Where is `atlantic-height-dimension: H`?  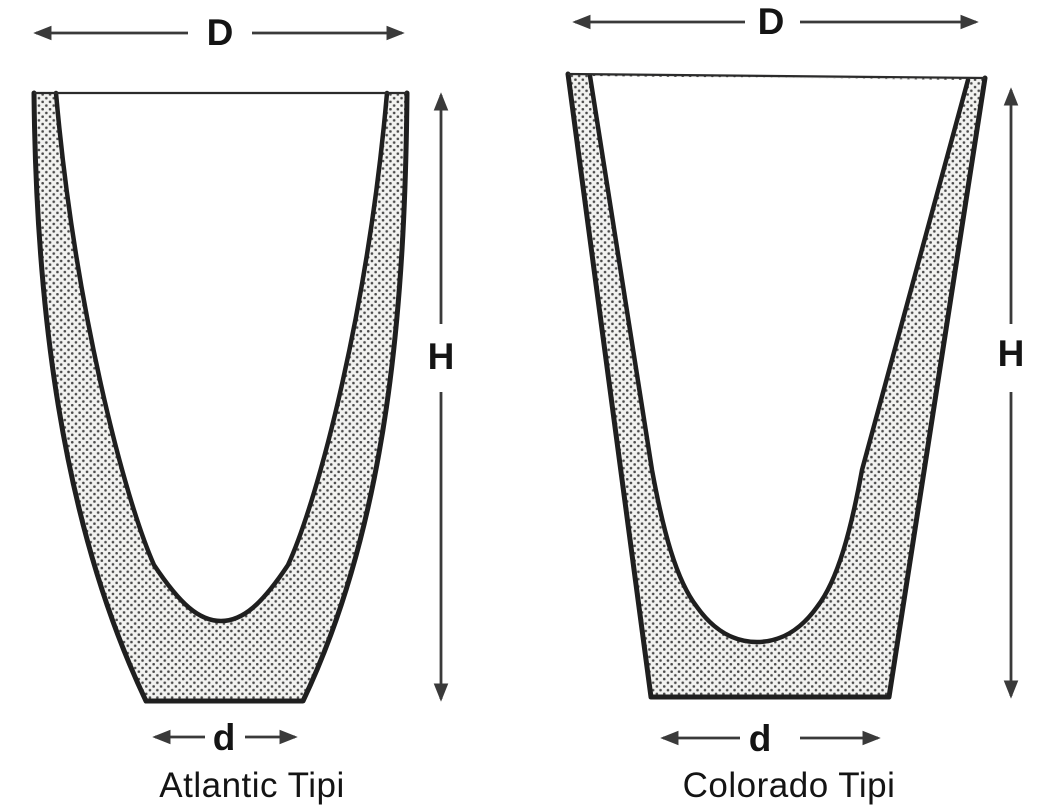 atlantic-height-dimension: H is located at coordinates (441, 397).